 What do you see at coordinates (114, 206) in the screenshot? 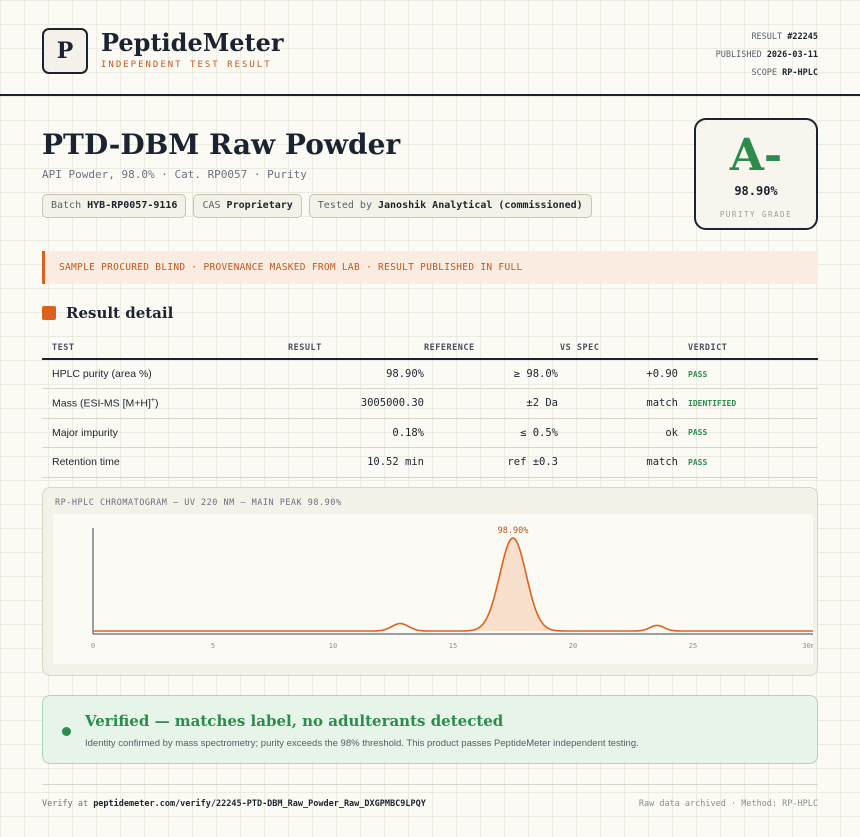
I see `chip-batch: Batch HYB-RP0057-9116` at bounding box center [114, 206].